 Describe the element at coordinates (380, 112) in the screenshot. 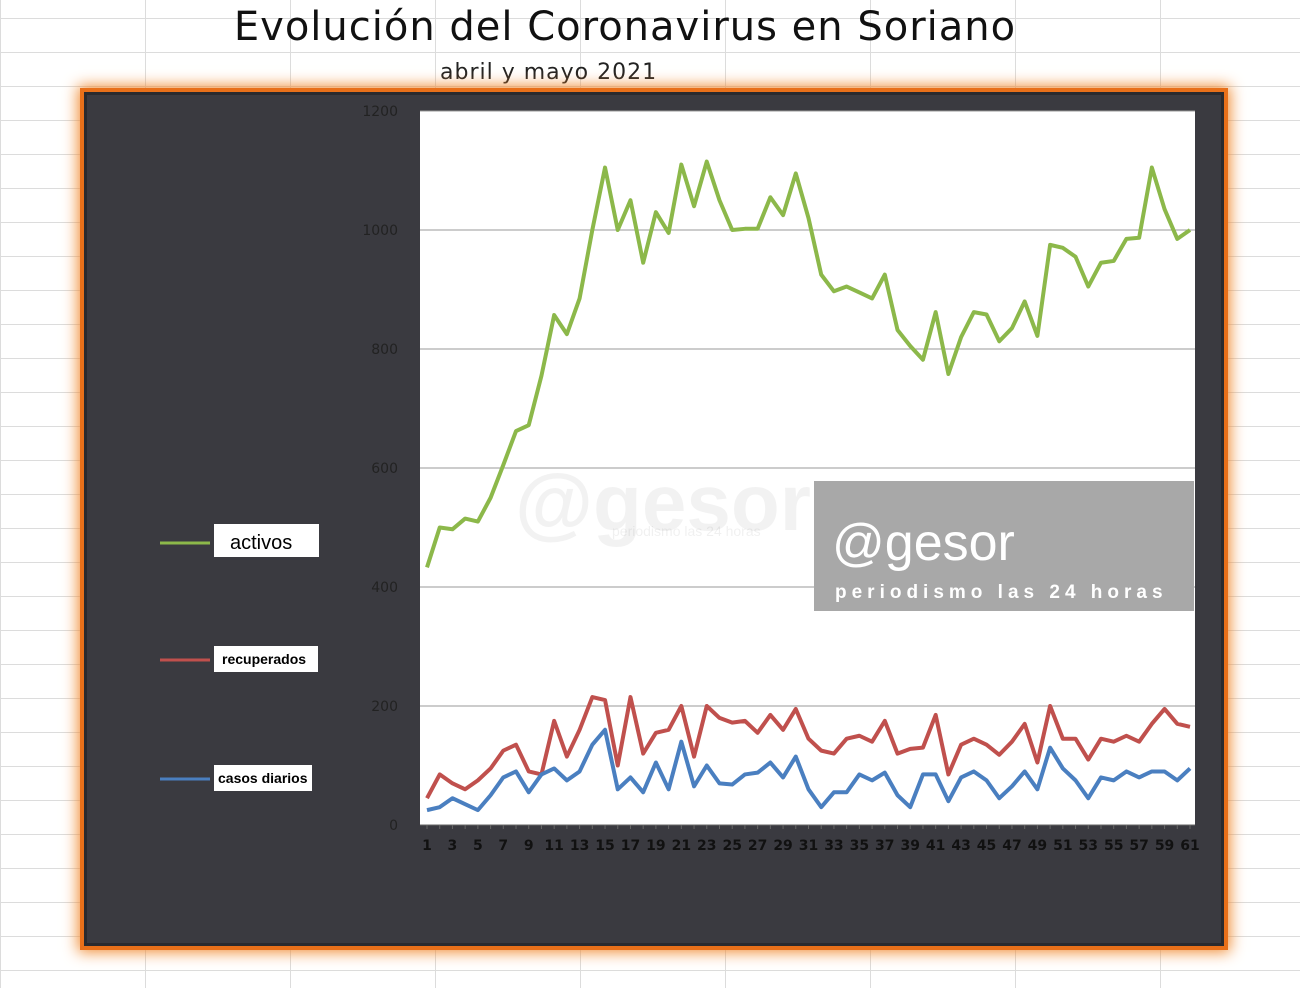

I see `y-tick-label: 1200` at that location.